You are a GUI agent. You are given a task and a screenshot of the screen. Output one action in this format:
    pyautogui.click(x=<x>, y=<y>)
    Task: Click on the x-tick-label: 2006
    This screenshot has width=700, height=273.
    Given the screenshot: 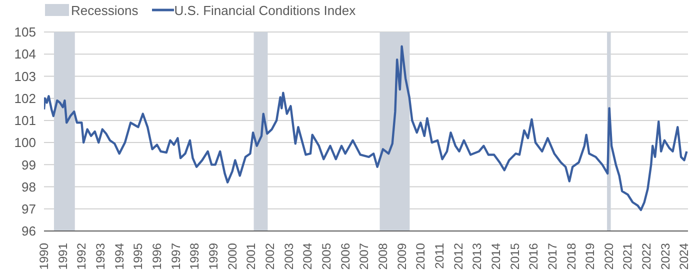 What is the action you would take?
    pyautogui.click(x=345, y=256)
    